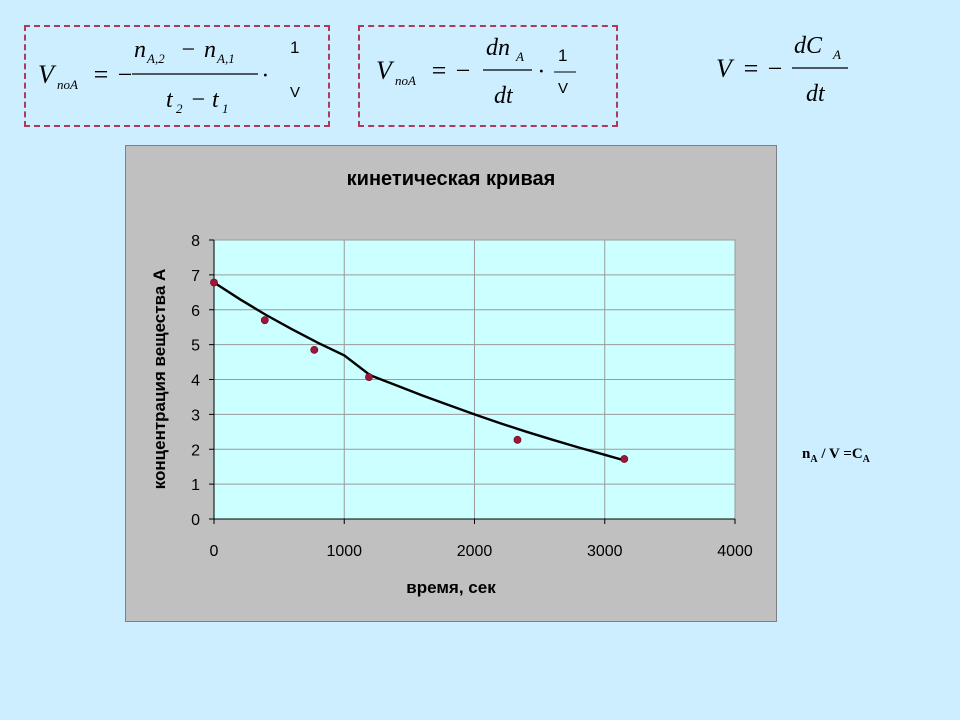 The image size is (960, 720). I want to click on formula-concentration-rate: V = − dC A dt, so click(782, 70).